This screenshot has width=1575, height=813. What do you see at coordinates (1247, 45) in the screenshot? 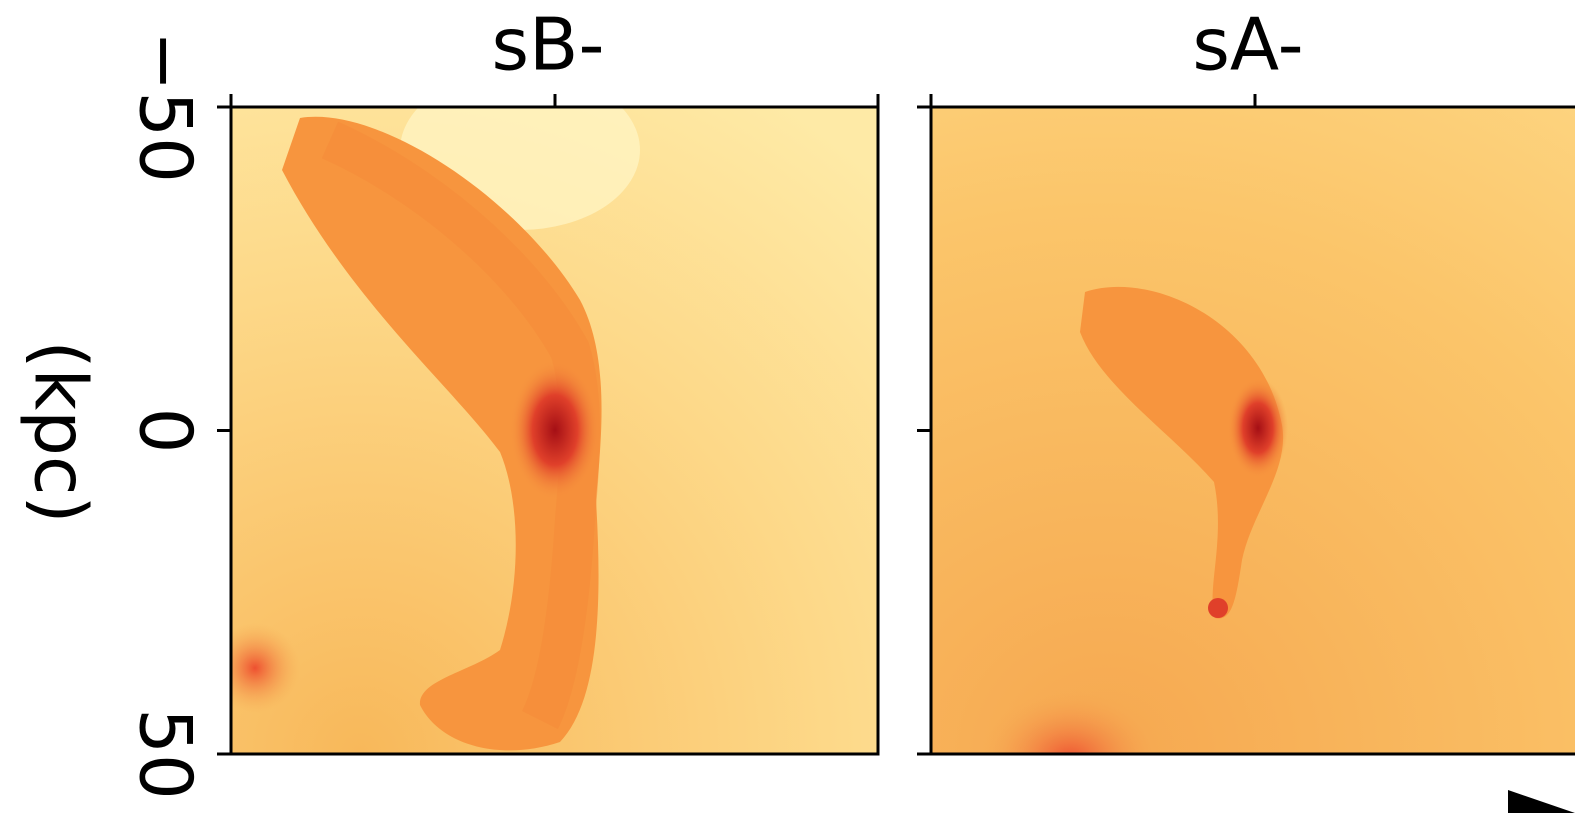
I see `panel-title: sA-` at bounding box center [1247, 45].